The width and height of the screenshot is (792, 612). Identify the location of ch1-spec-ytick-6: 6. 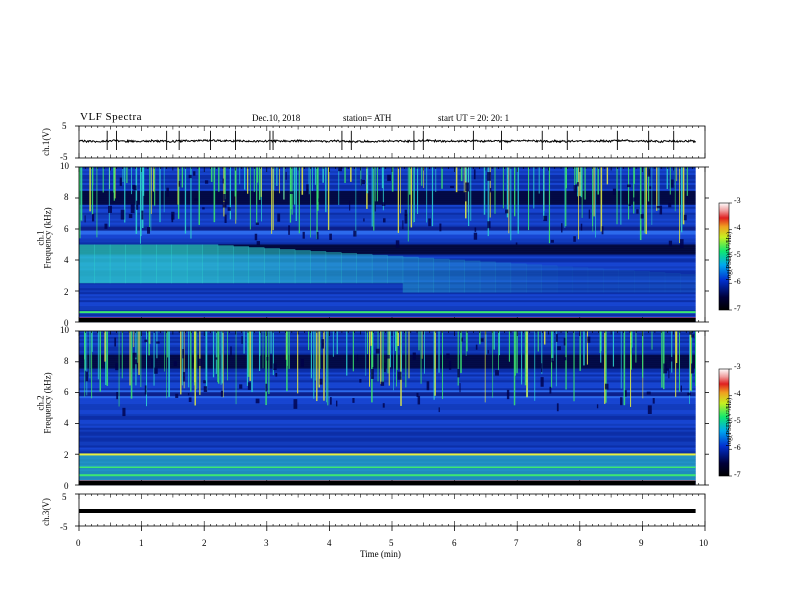
(66, 229).